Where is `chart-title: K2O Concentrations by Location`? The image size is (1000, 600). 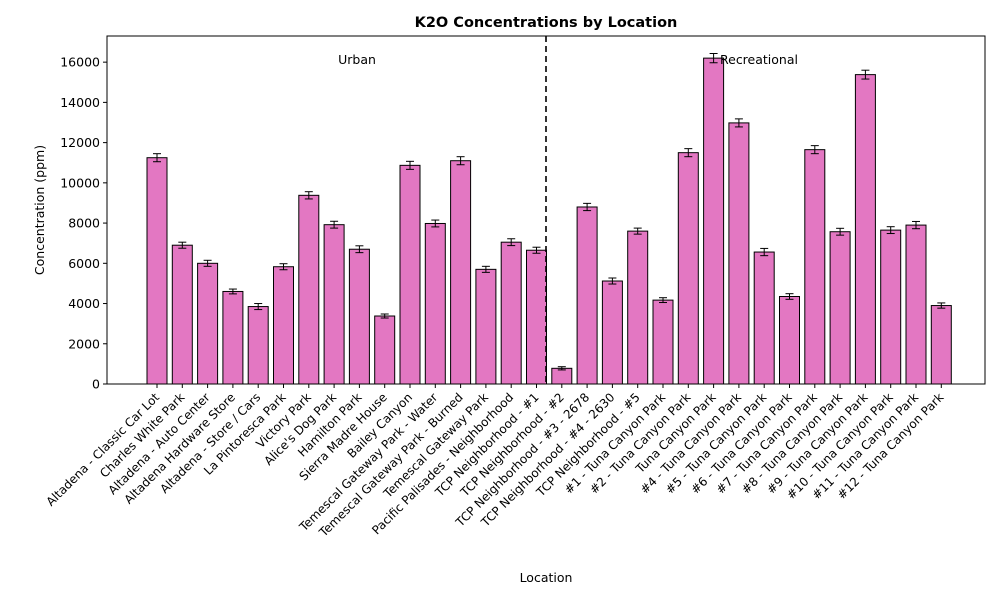 chart-title: K2O Concentrations by Location is located at coordinates (546, 23).